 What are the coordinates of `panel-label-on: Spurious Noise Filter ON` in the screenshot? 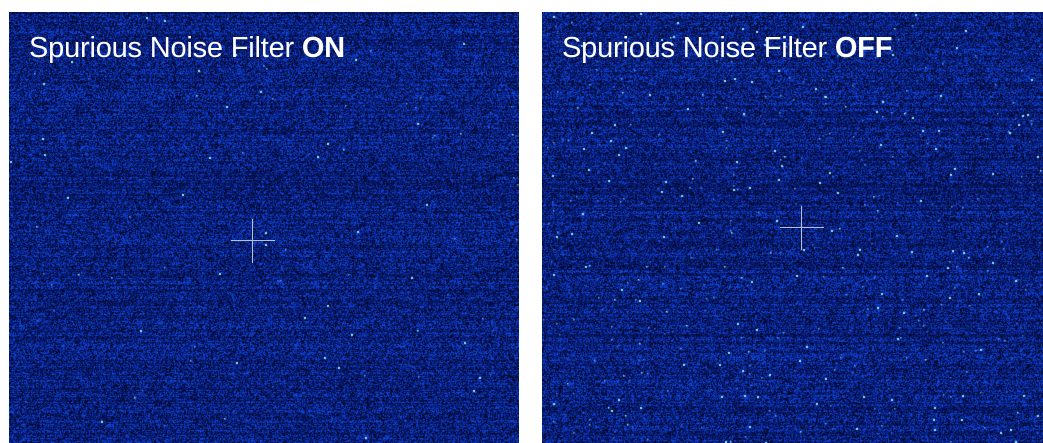 It's located at (187, 48).